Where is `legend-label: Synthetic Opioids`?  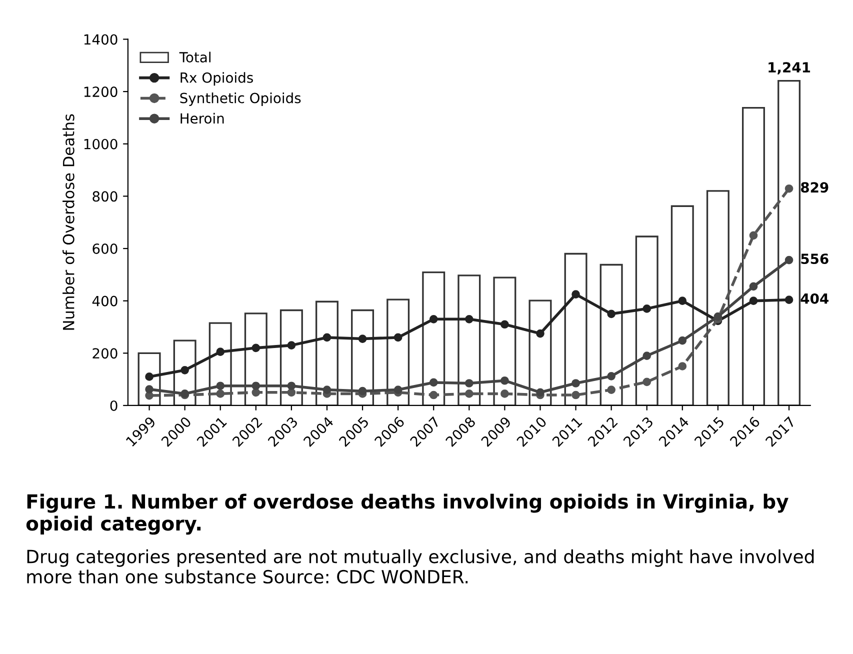 legend-label: Synthetic Opioids is located at coordinates (240, 99).